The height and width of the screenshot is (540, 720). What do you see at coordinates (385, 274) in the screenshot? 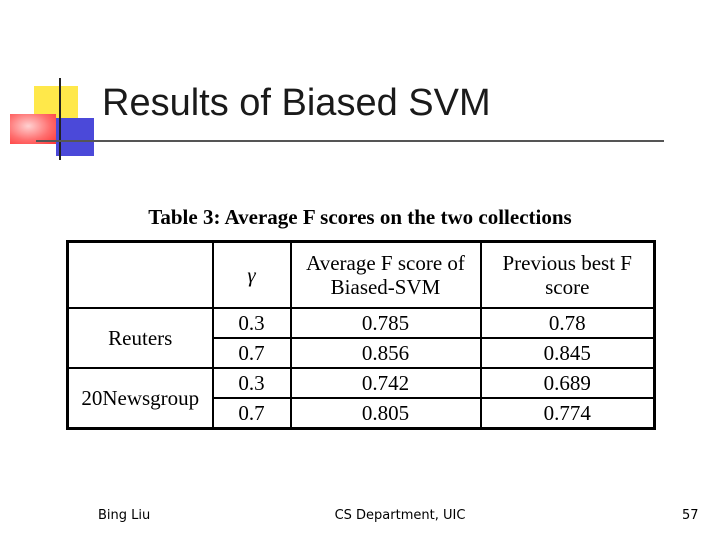
I see `header-avg-f: Average F score of Biased-SVM` at bounding box center [385, 274].